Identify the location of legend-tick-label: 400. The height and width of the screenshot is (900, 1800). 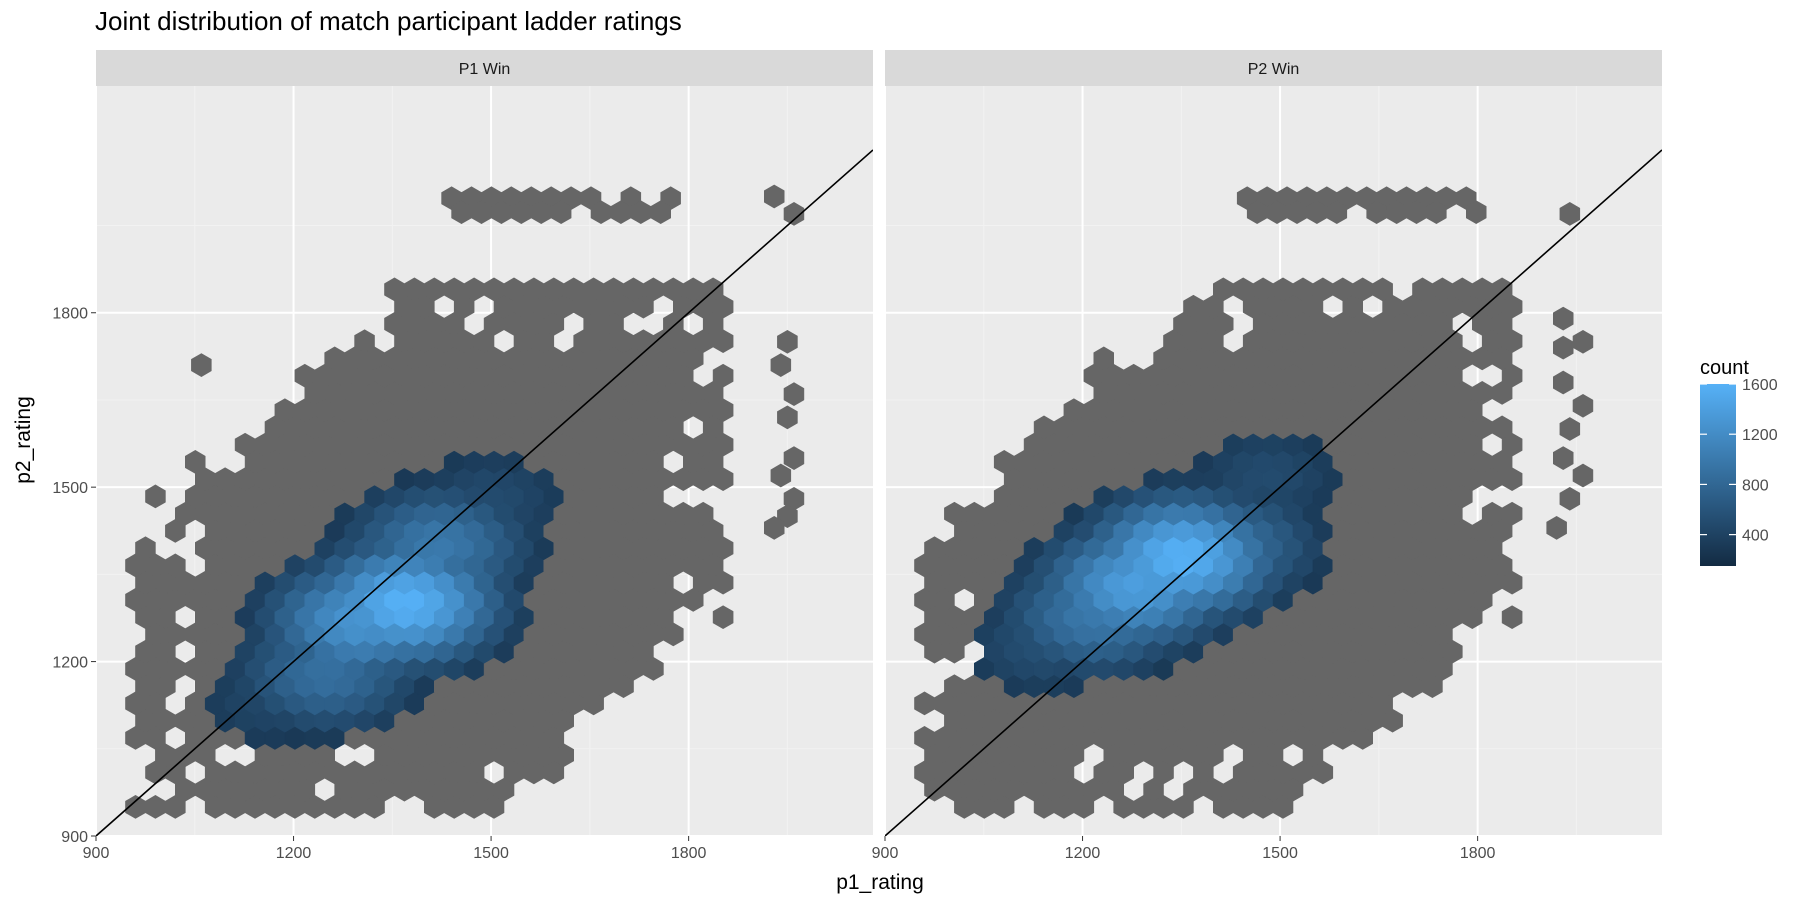
(1755, 536).